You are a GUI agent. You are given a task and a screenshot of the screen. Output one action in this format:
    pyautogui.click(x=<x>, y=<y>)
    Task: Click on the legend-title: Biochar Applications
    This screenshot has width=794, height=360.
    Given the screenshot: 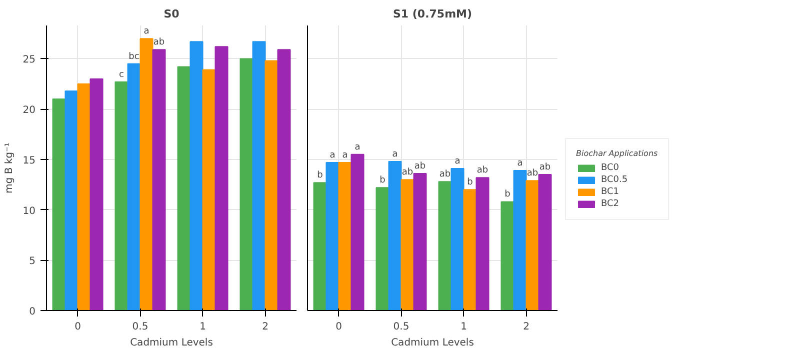 What is the action you would take?
    pyautogui.click(x=617, y=153)
    